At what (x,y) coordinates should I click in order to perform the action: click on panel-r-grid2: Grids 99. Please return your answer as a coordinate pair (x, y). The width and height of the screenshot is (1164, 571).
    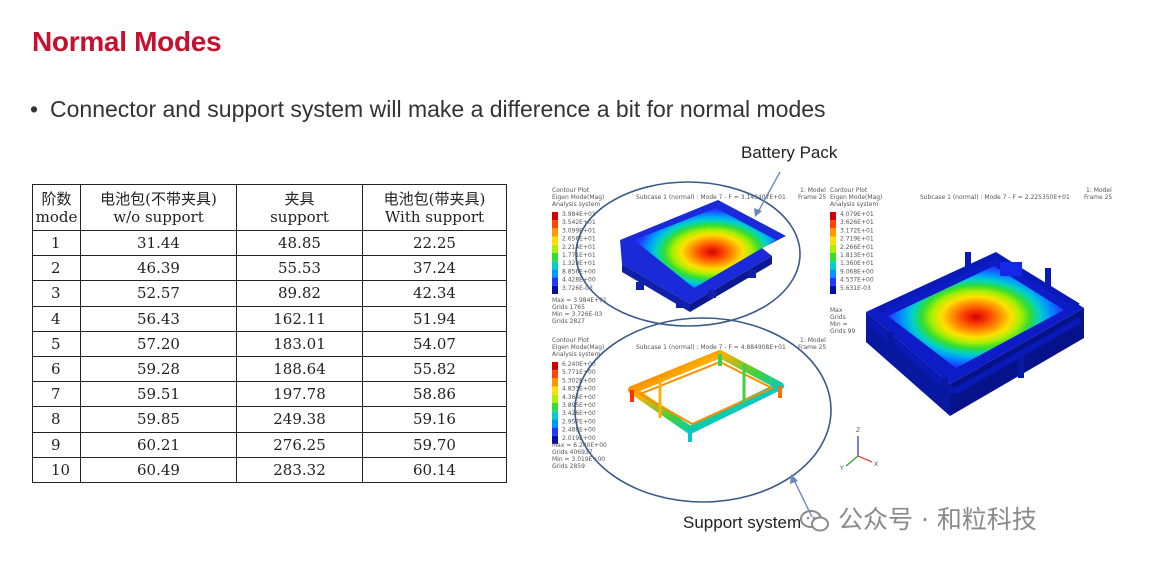
    Looking at the image, I should click on (842, 331).